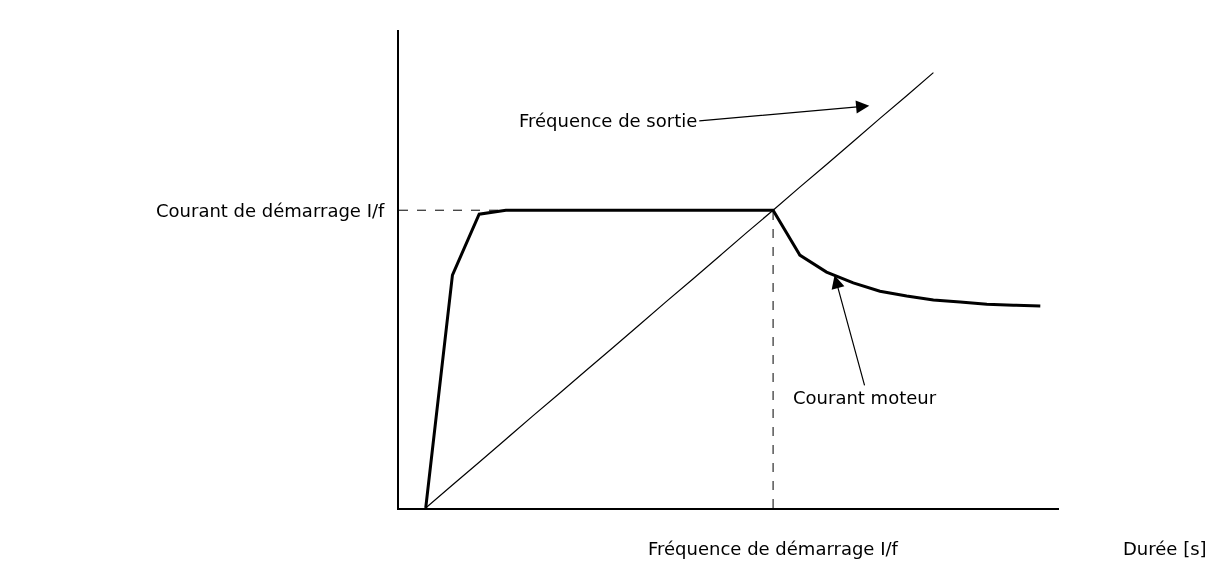 The width and height of the screenshot is (1208, 574). What do you see at coordinates (1165, 548) in the screenshot?
I see `x-axis-title: Durée [s]` at bounding box center [1165, 548].